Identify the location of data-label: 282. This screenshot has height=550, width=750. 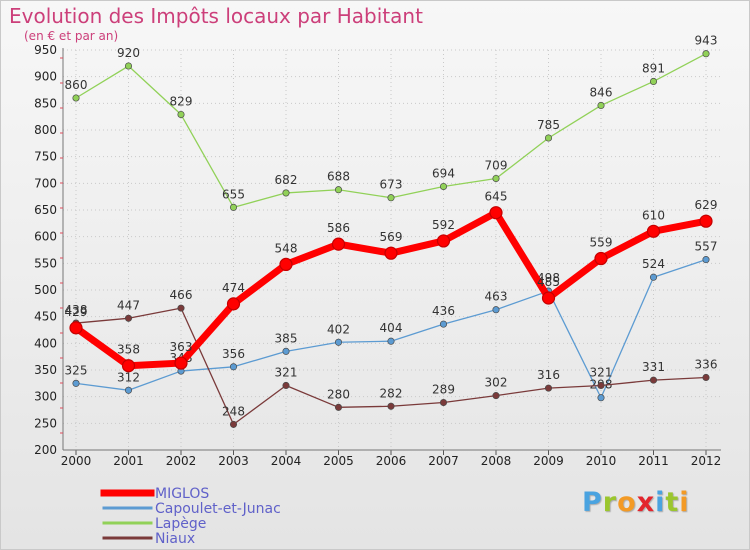
(391, 393).